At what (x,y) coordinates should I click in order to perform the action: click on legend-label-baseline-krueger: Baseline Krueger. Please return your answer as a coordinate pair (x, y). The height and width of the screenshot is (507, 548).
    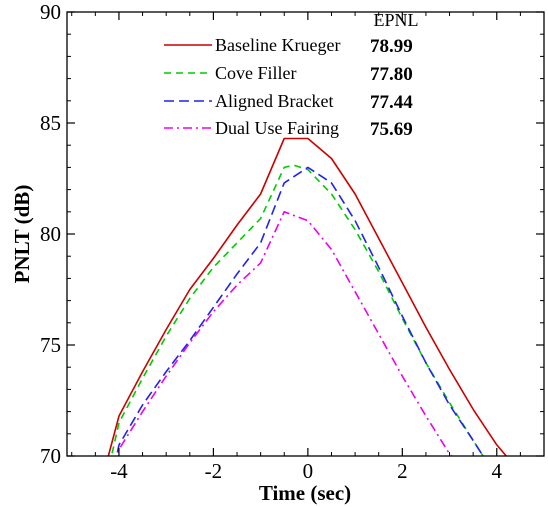
    Looking at the image, I should click on (277, 45).